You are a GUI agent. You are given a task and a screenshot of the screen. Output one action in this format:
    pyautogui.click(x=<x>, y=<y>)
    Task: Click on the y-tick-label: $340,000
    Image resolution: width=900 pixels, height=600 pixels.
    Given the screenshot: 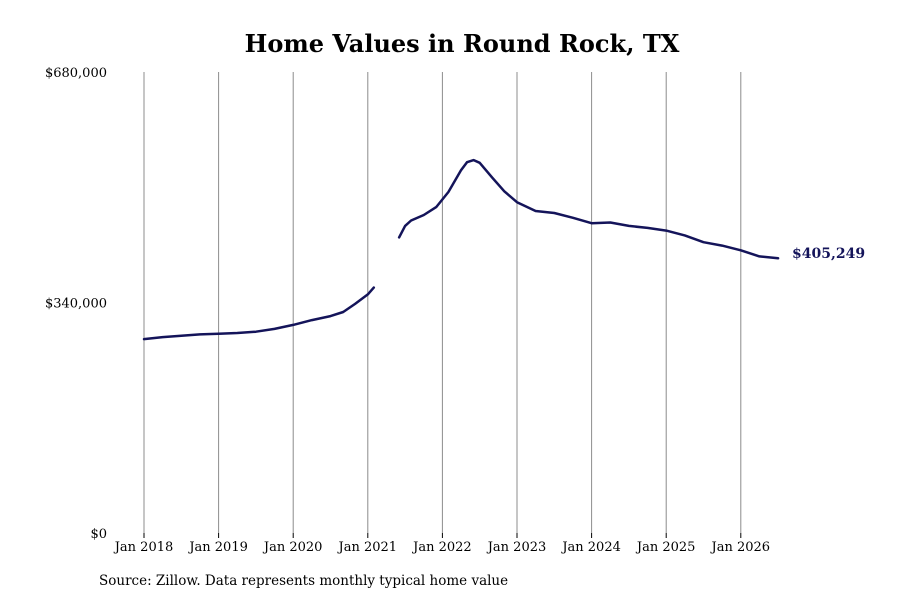 What is the action you would take?
    pyautogui.click(x=76, y=304)
    